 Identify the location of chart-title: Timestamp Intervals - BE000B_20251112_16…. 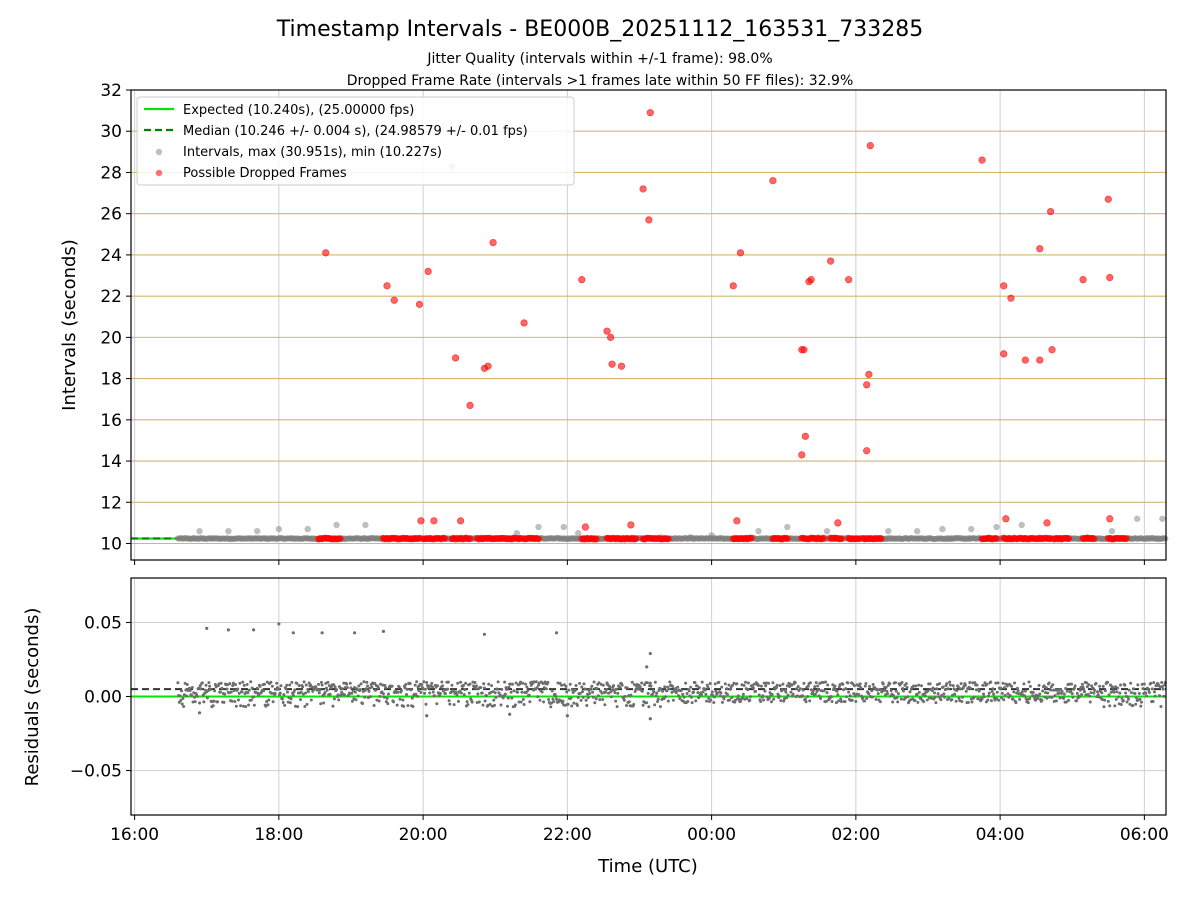
(599, 29).